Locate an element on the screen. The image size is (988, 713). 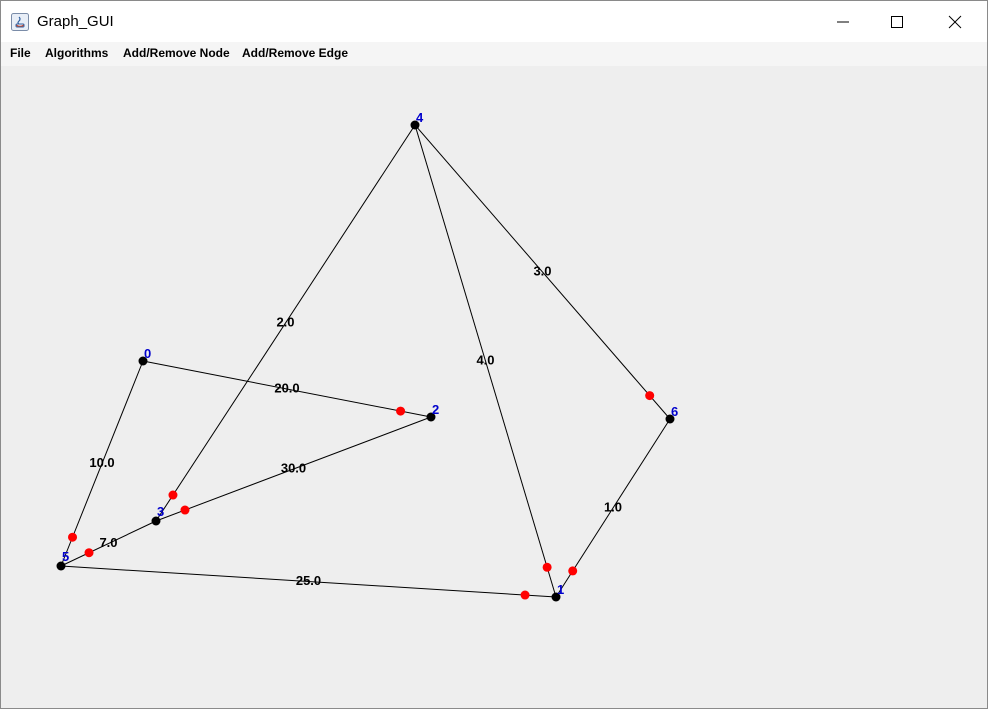
menu-file: File is located at coordinates (20, 53).